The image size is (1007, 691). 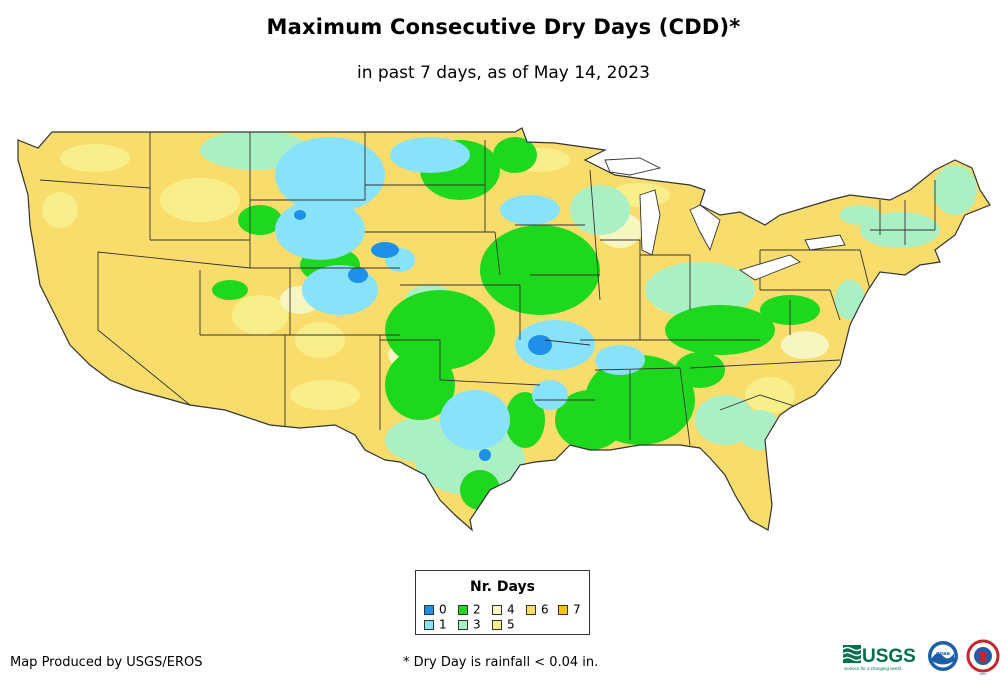 What do you see at coordinates (511, 624) in the screenshot?
I see `legend-label-5: 5` at bounding box center [511, 624].